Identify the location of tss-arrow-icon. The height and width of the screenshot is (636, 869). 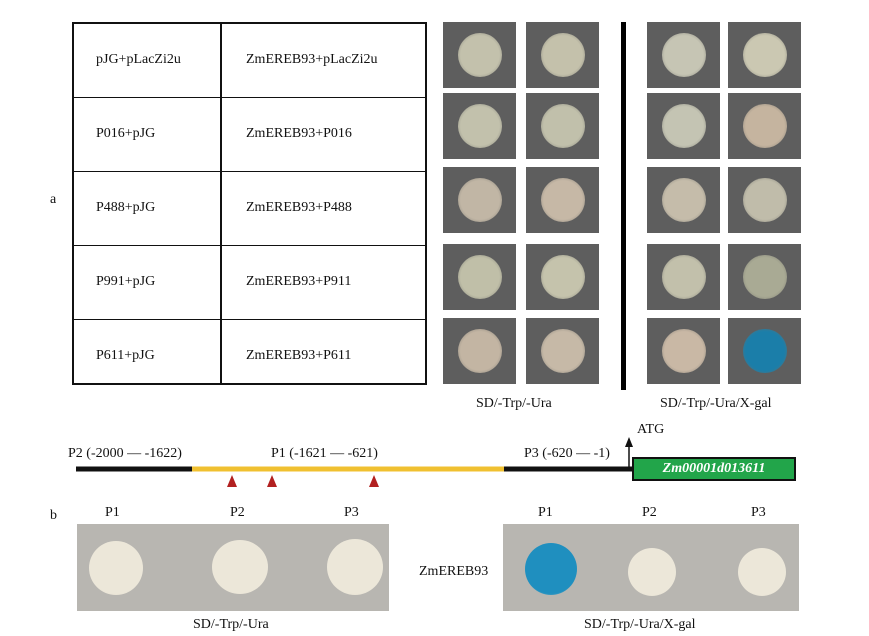
(629, 442).